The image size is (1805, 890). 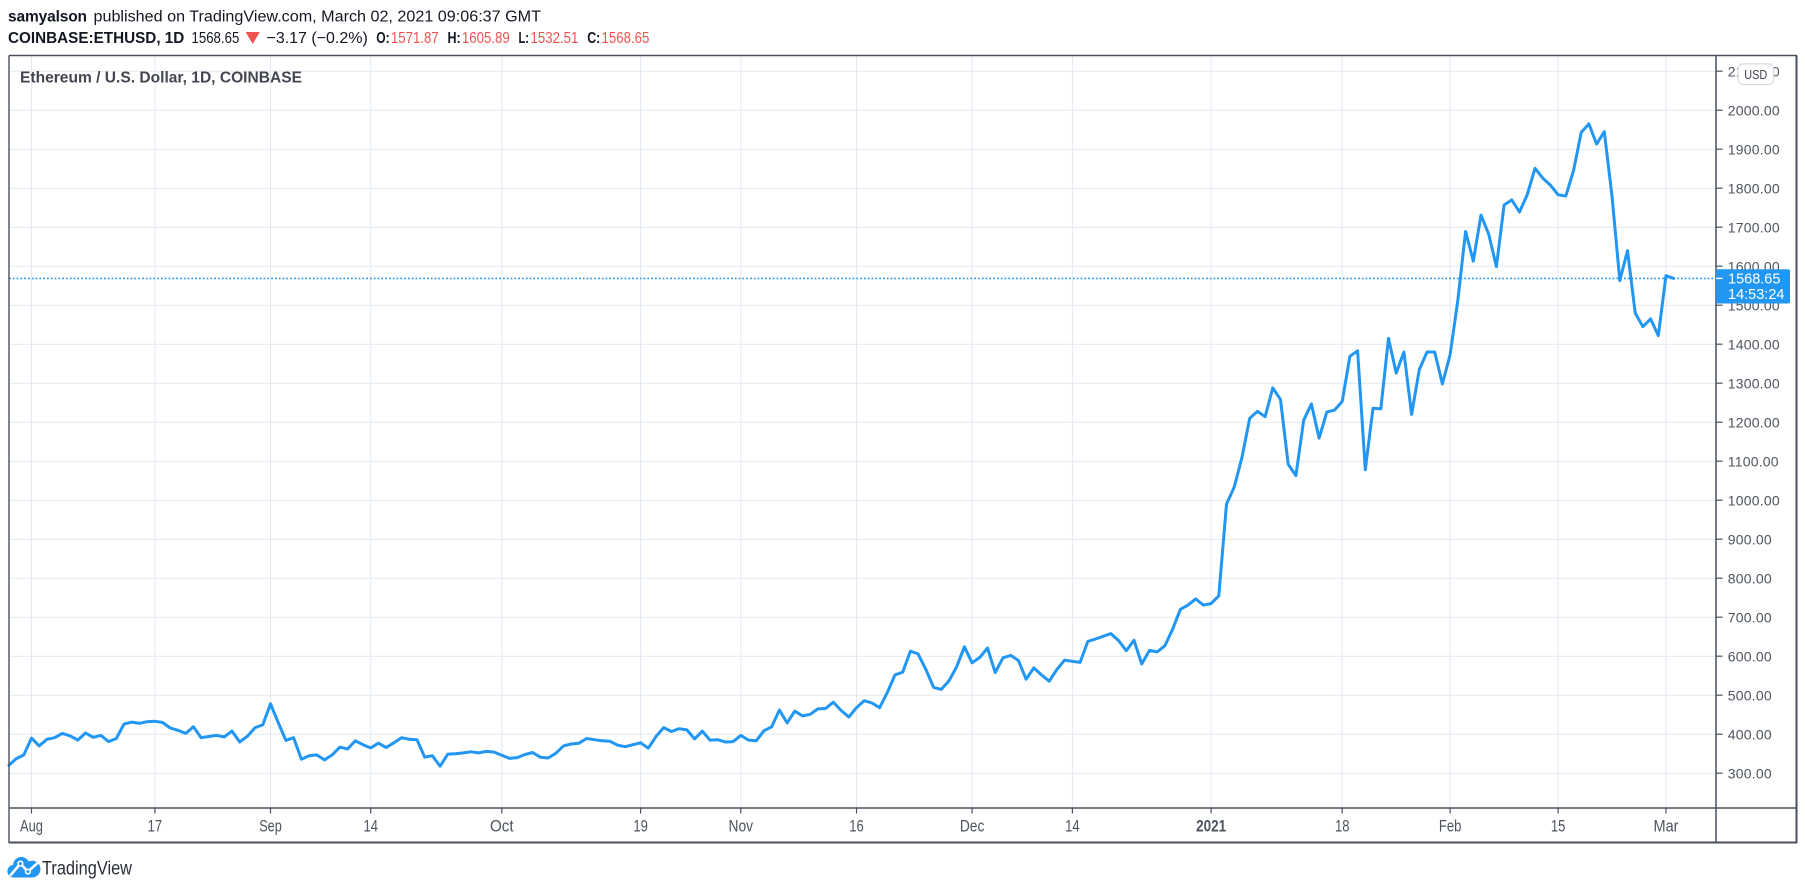 What do you see at coordinates (317, 38) in the screenshot?
I see `svg-text: −3.17 (−0.2%)` at bounding box center [317, 38].